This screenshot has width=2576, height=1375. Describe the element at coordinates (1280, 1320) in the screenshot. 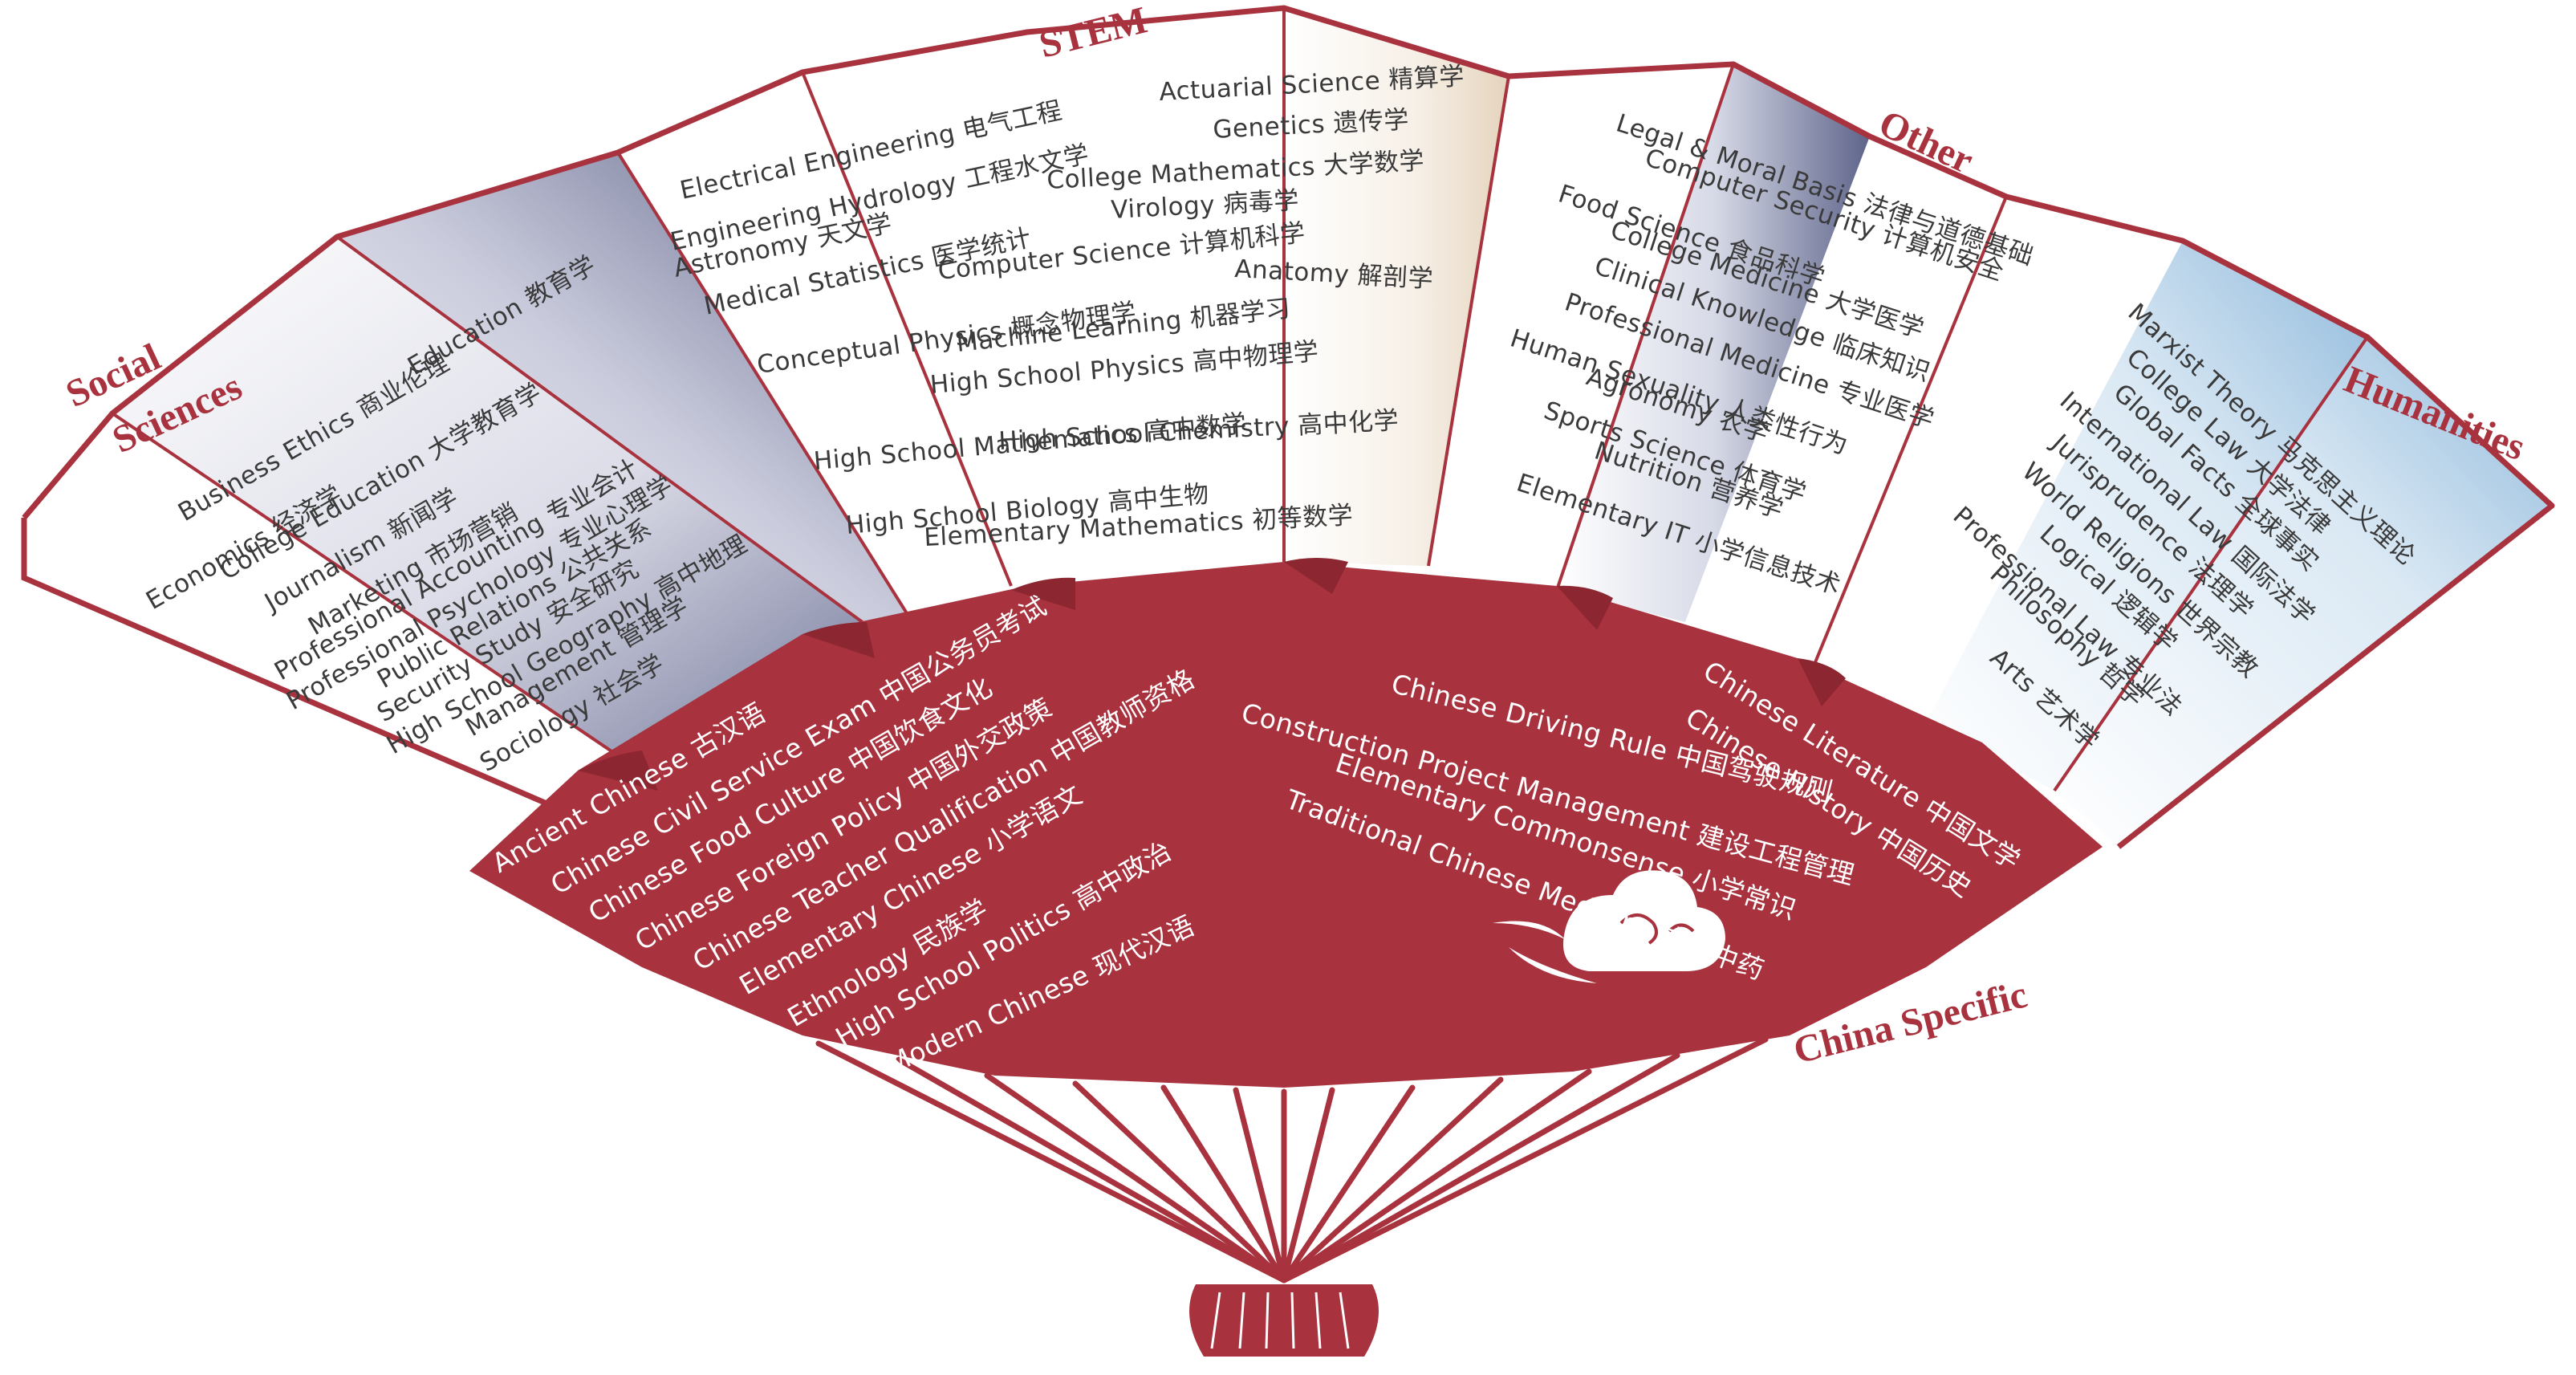

I see `handle-lines` at that location.